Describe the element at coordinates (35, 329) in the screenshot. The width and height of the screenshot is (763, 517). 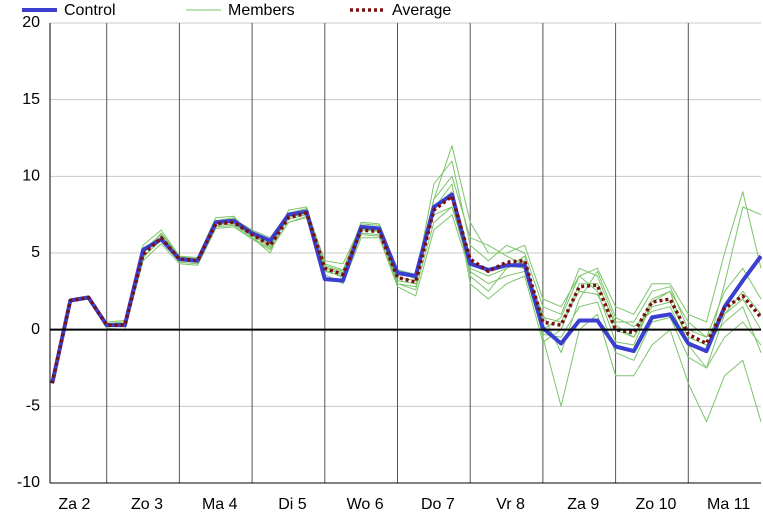
I see `y-tick-label: 0` at that location.